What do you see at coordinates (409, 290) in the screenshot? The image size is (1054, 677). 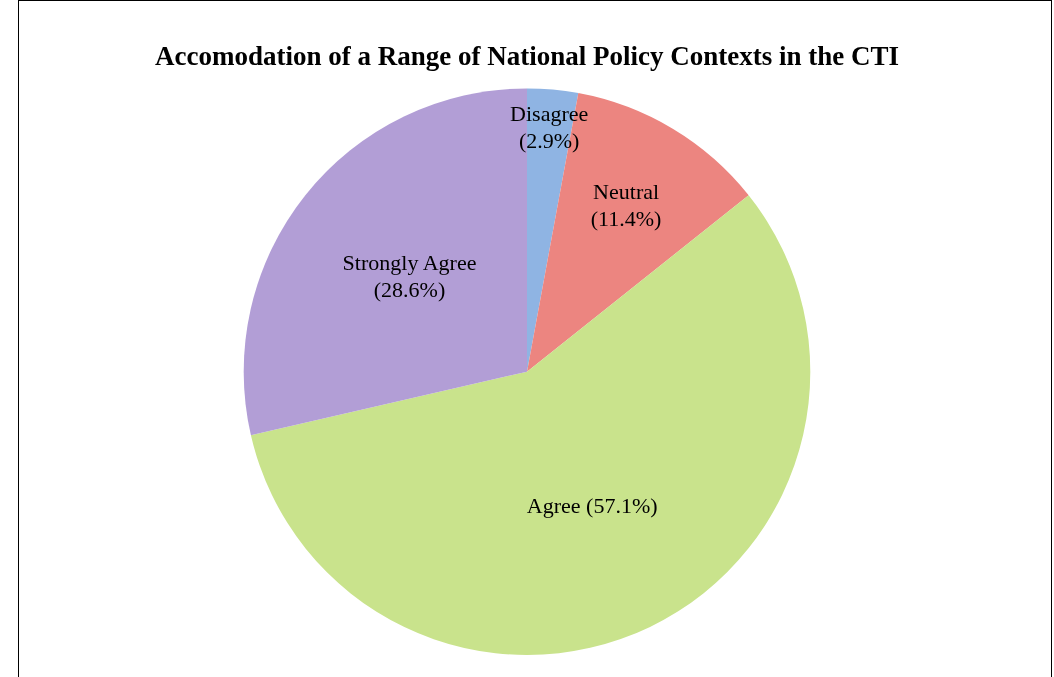 I see `data-label: (28.6%)` at bounding box center [409, 290].